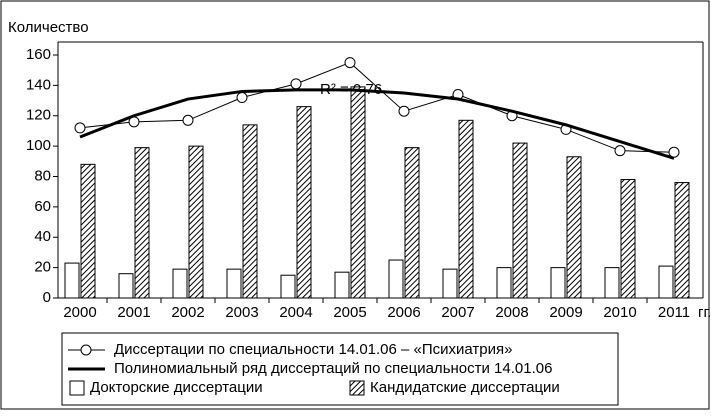 This screenshot has width=711, height=416. Describe the element at coordinates (187, 312) in the screenshot. I see `x-tick-label: 2002` at that location.